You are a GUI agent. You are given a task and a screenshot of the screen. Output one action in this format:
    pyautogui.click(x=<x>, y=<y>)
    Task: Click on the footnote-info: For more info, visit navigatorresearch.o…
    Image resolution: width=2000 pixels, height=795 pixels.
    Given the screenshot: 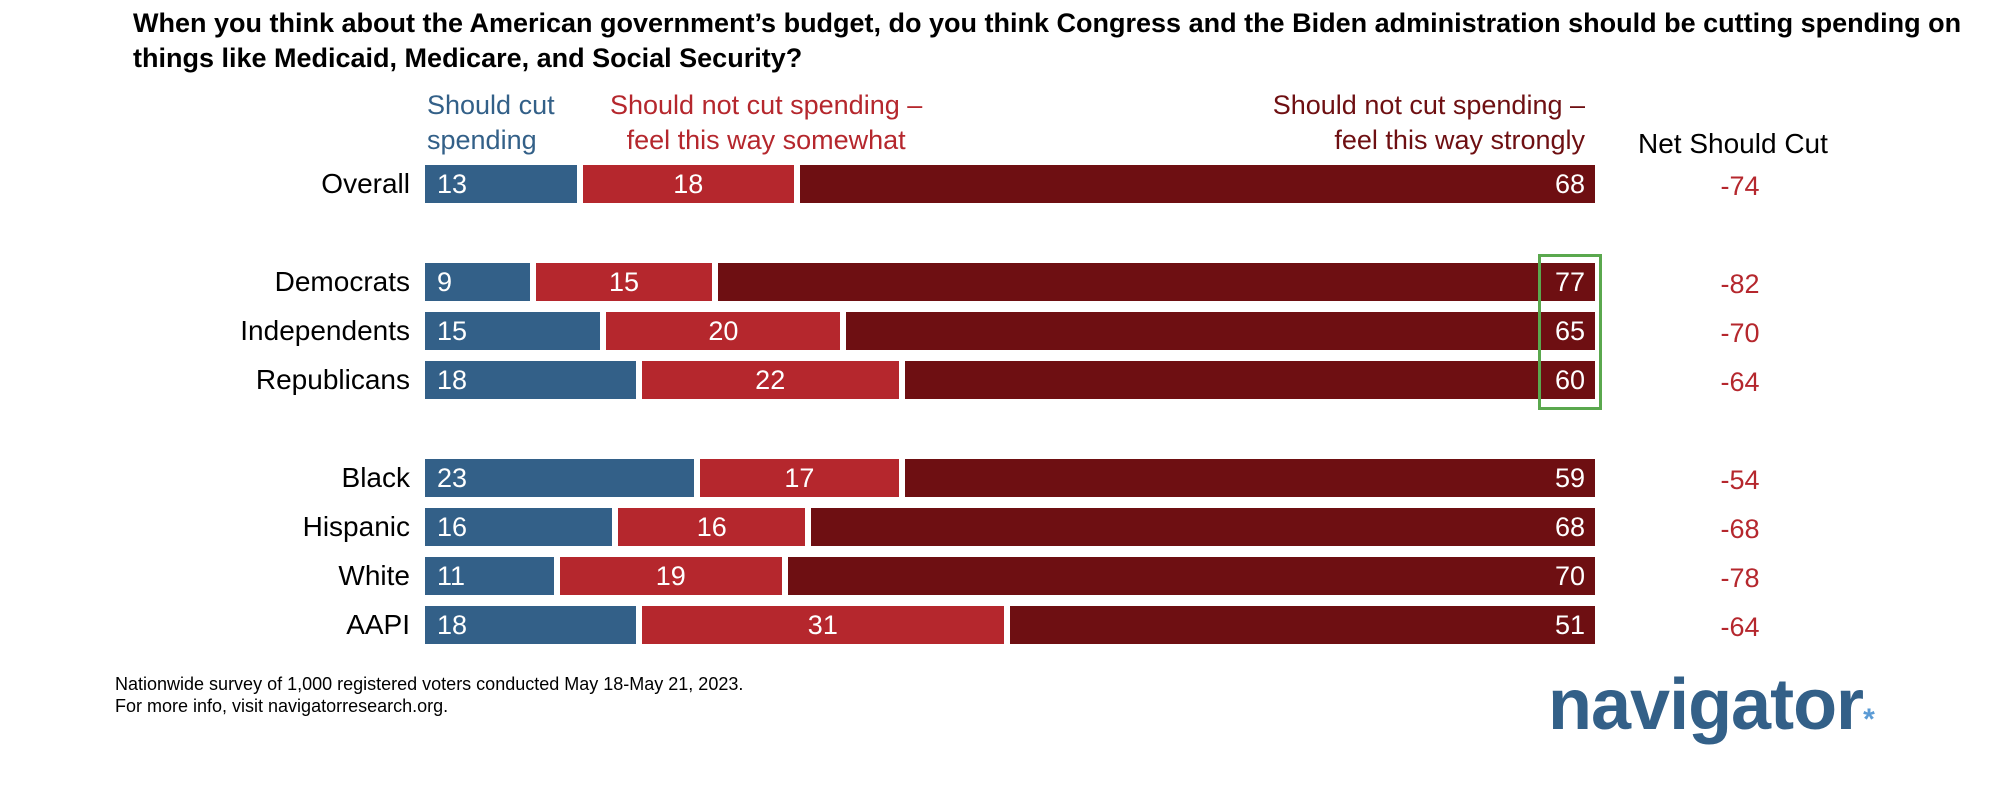 What is the action you would take?
    pyautogui.click(x=282, y=706)
    